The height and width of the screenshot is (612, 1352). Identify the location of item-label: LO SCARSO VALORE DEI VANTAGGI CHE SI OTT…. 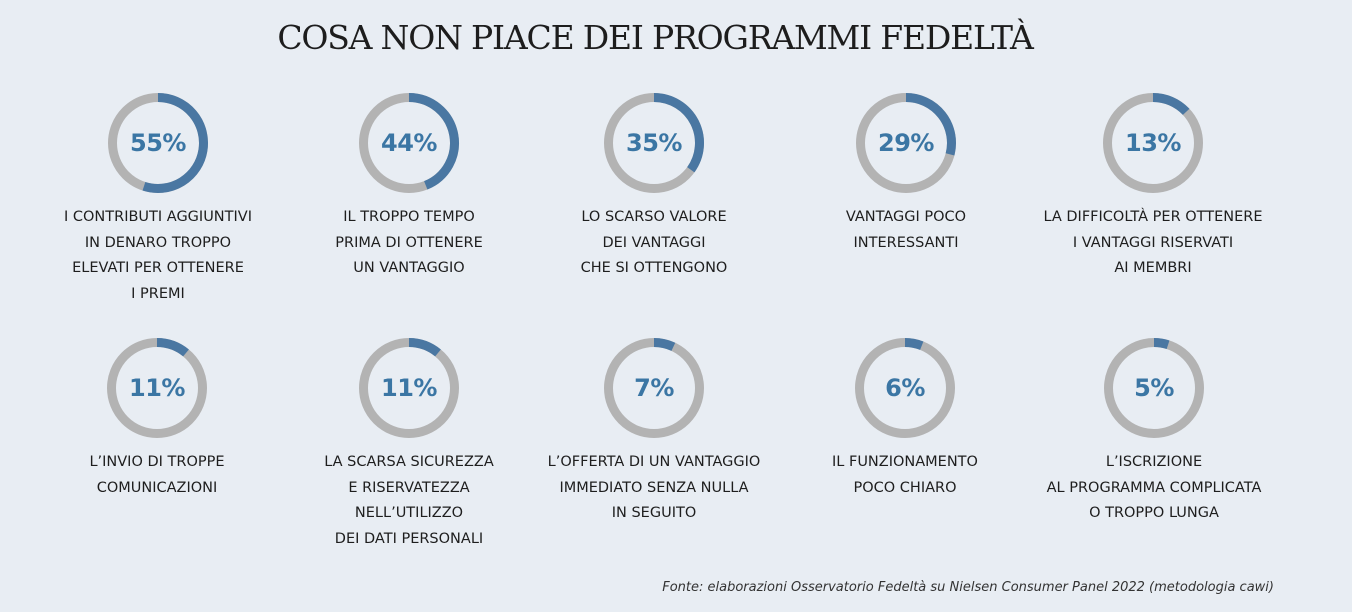
(654, 242).